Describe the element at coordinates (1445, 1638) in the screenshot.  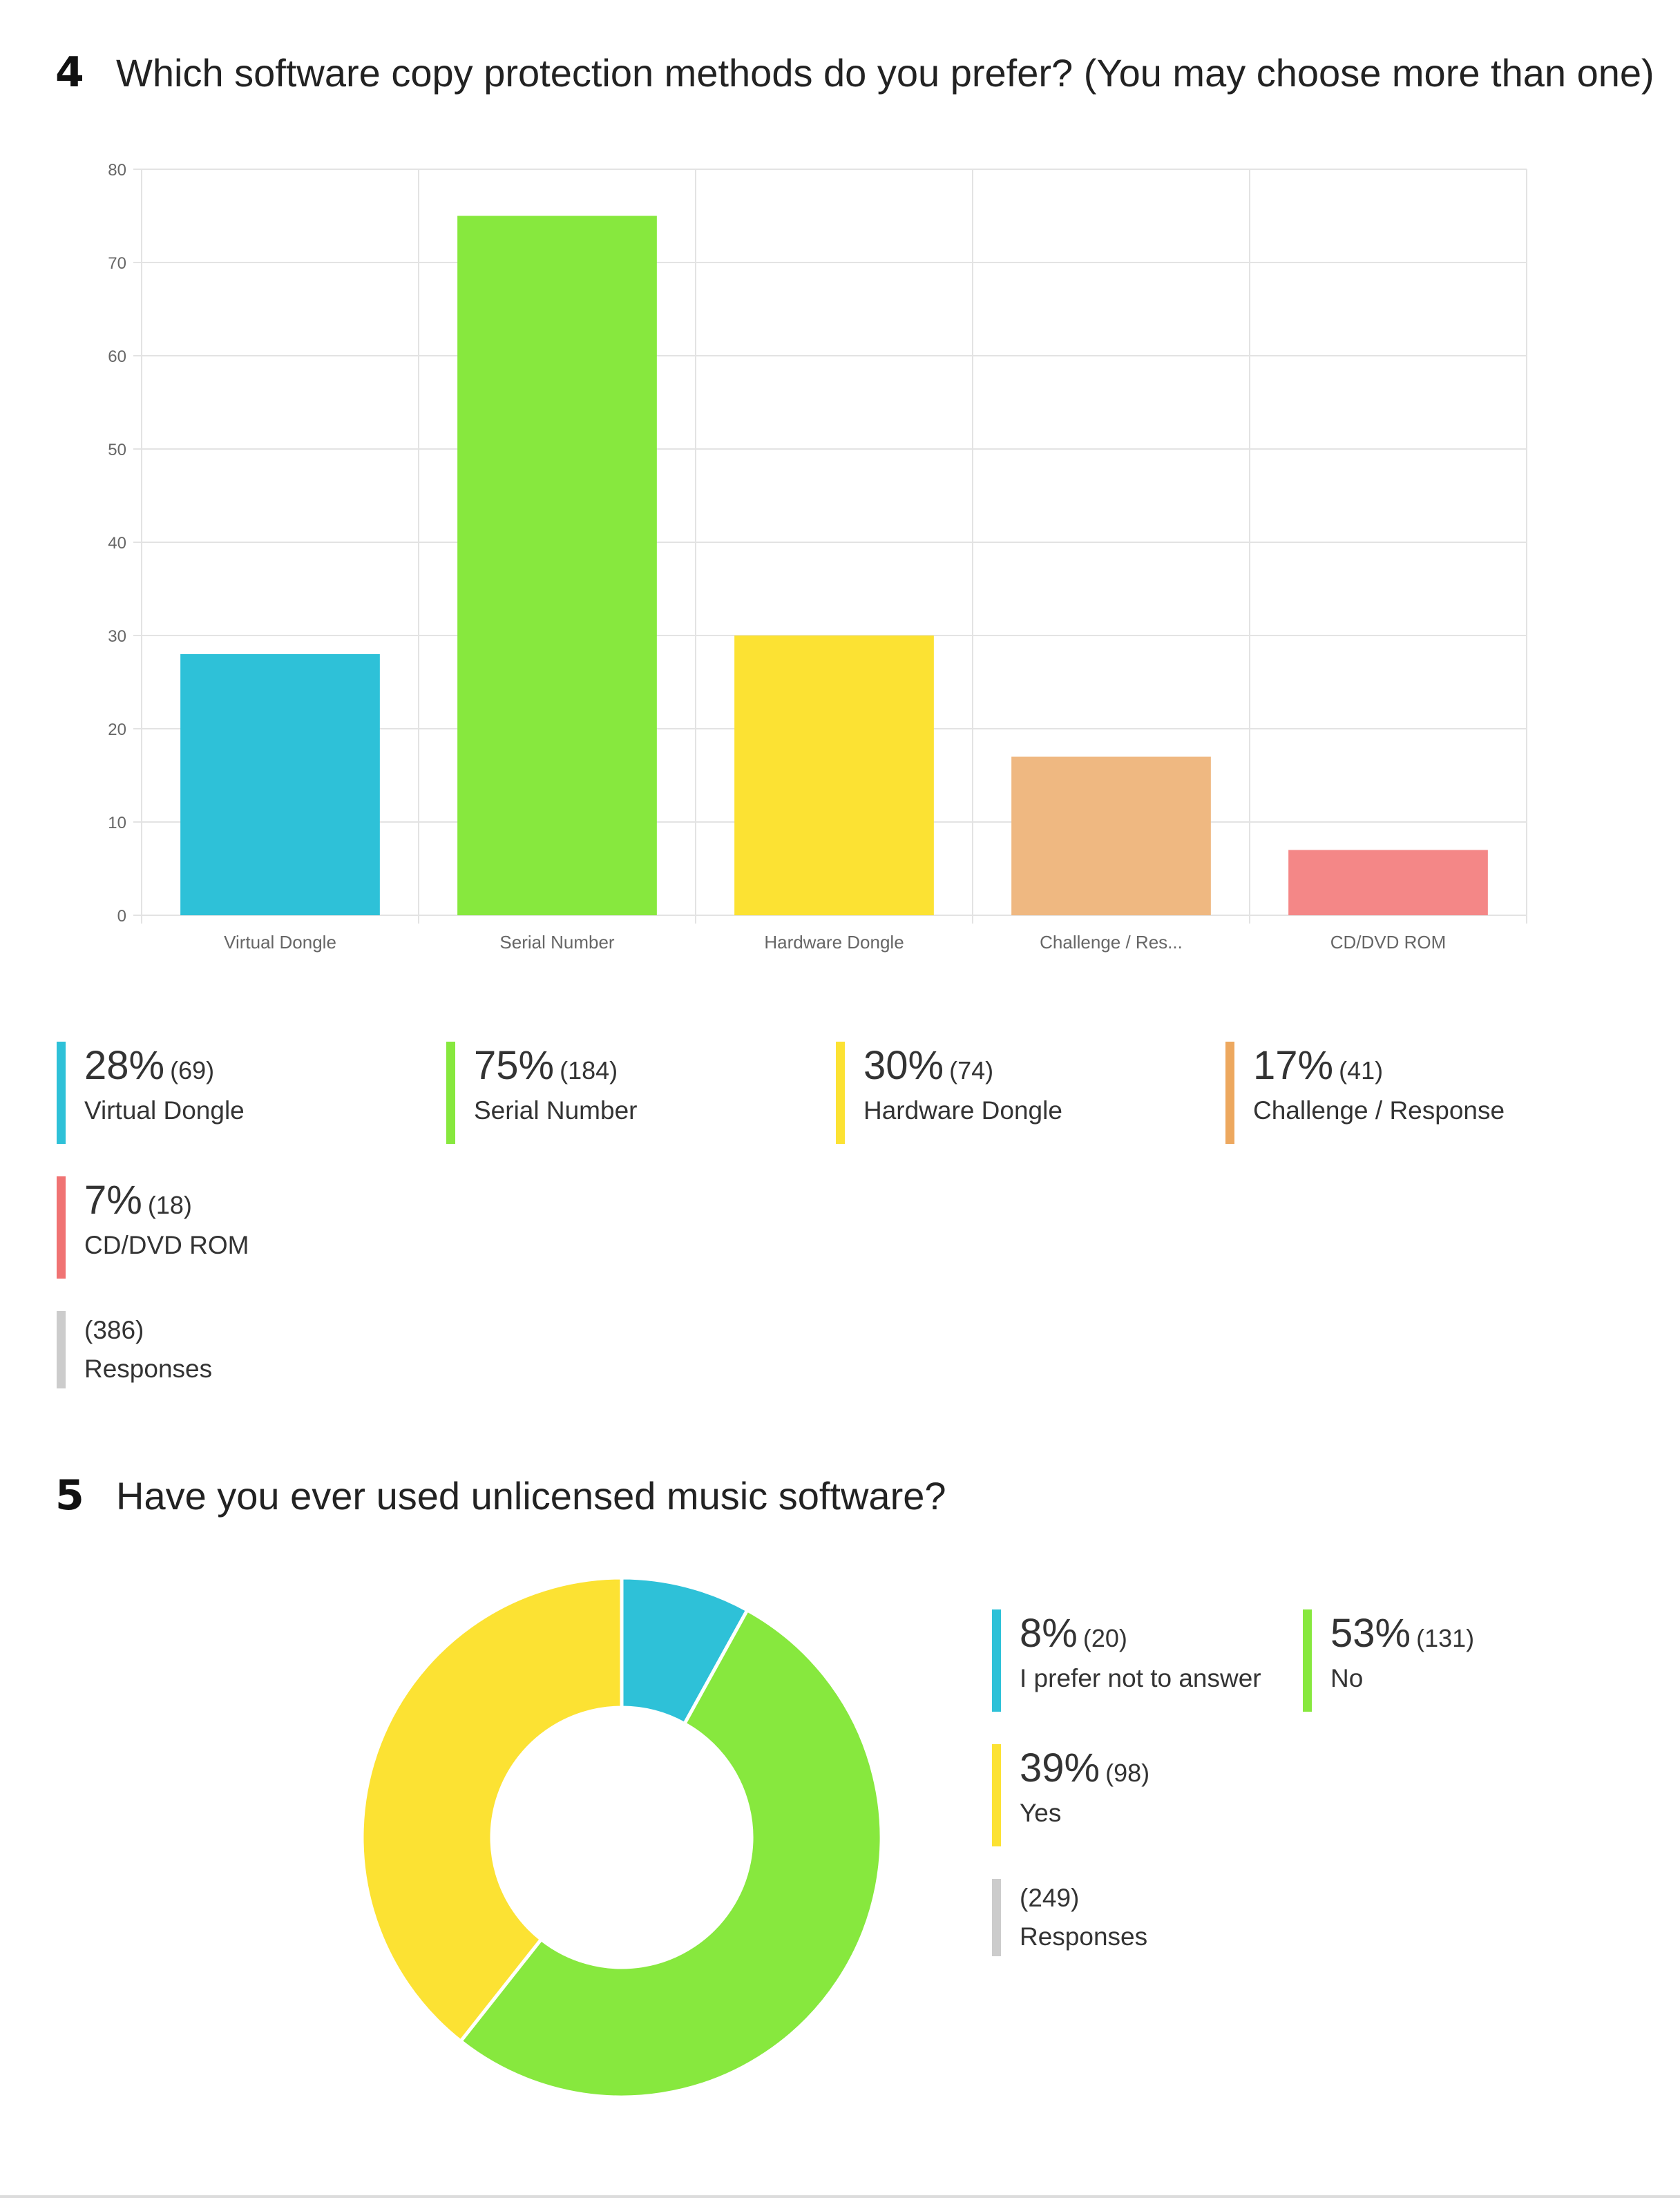
I see `legend-count: (131)` at that location.